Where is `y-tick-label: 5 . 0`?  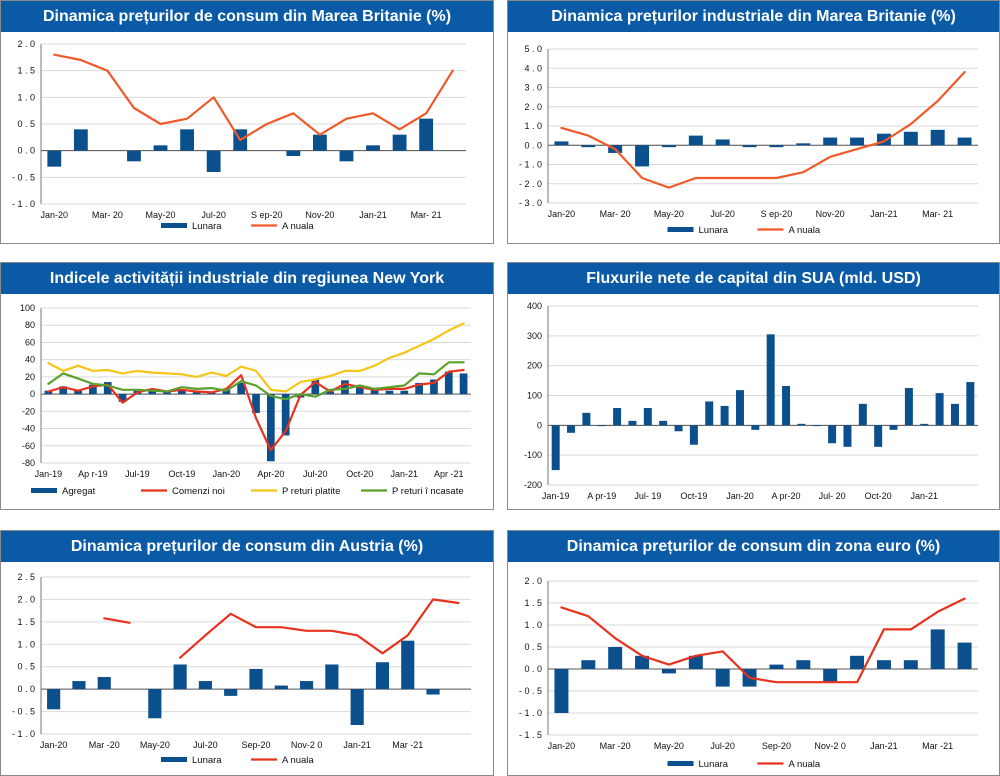
y-tick-label: 5 . 0 is located at coordinates (533, 49).